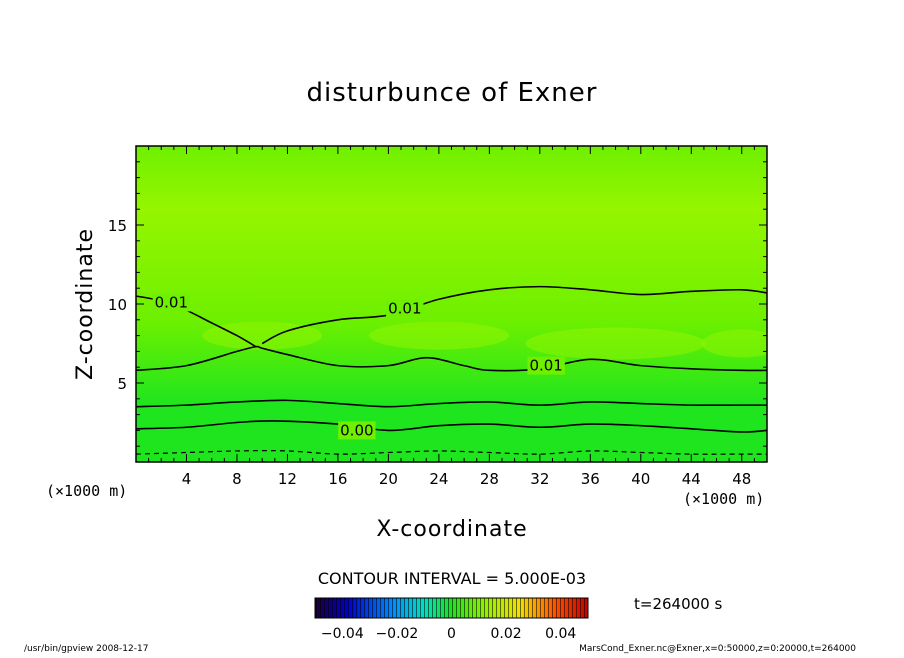 This screenshot has width=904, height=658. Describe the element at coordinates (287, 479) in the screenshot. I see `x-tick-label: 12` at that location.